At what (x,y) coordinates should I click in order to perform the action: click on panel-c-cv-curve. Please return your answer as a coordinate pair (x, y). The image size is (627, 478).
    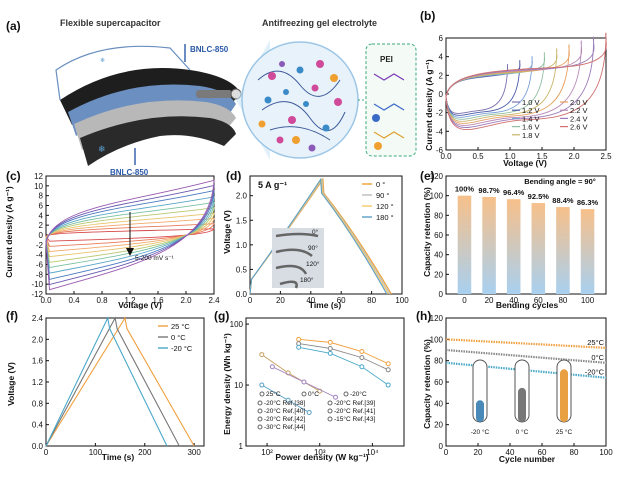
    Looking at the image, I should click on (130, 235).